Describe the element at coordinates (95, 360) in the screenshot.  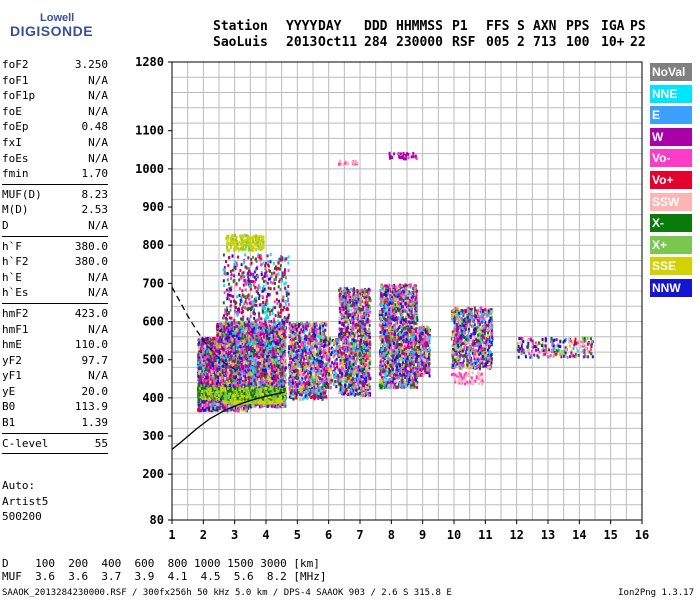
I see `param-value: 97.7` at that location.